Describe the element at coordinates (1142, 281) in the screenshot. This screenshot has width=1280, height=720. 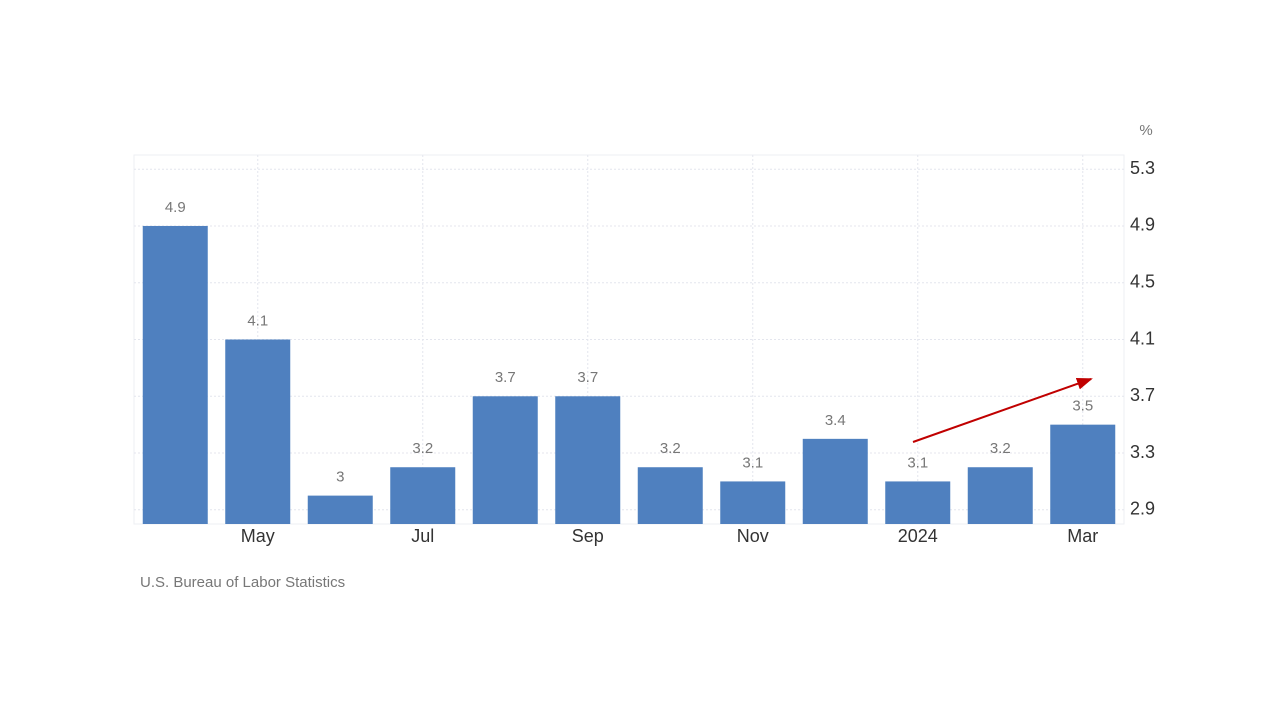
I see `y-tick-label: 4.5` at that location.